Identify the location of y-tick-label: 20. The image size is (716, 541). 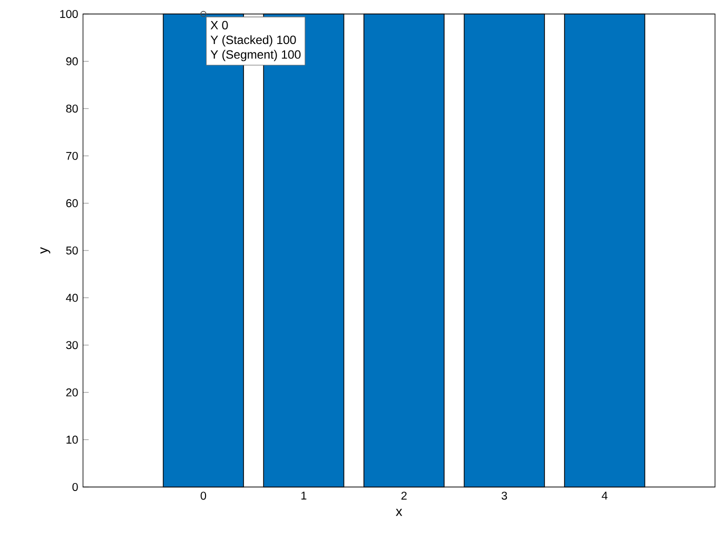
(72, 392).